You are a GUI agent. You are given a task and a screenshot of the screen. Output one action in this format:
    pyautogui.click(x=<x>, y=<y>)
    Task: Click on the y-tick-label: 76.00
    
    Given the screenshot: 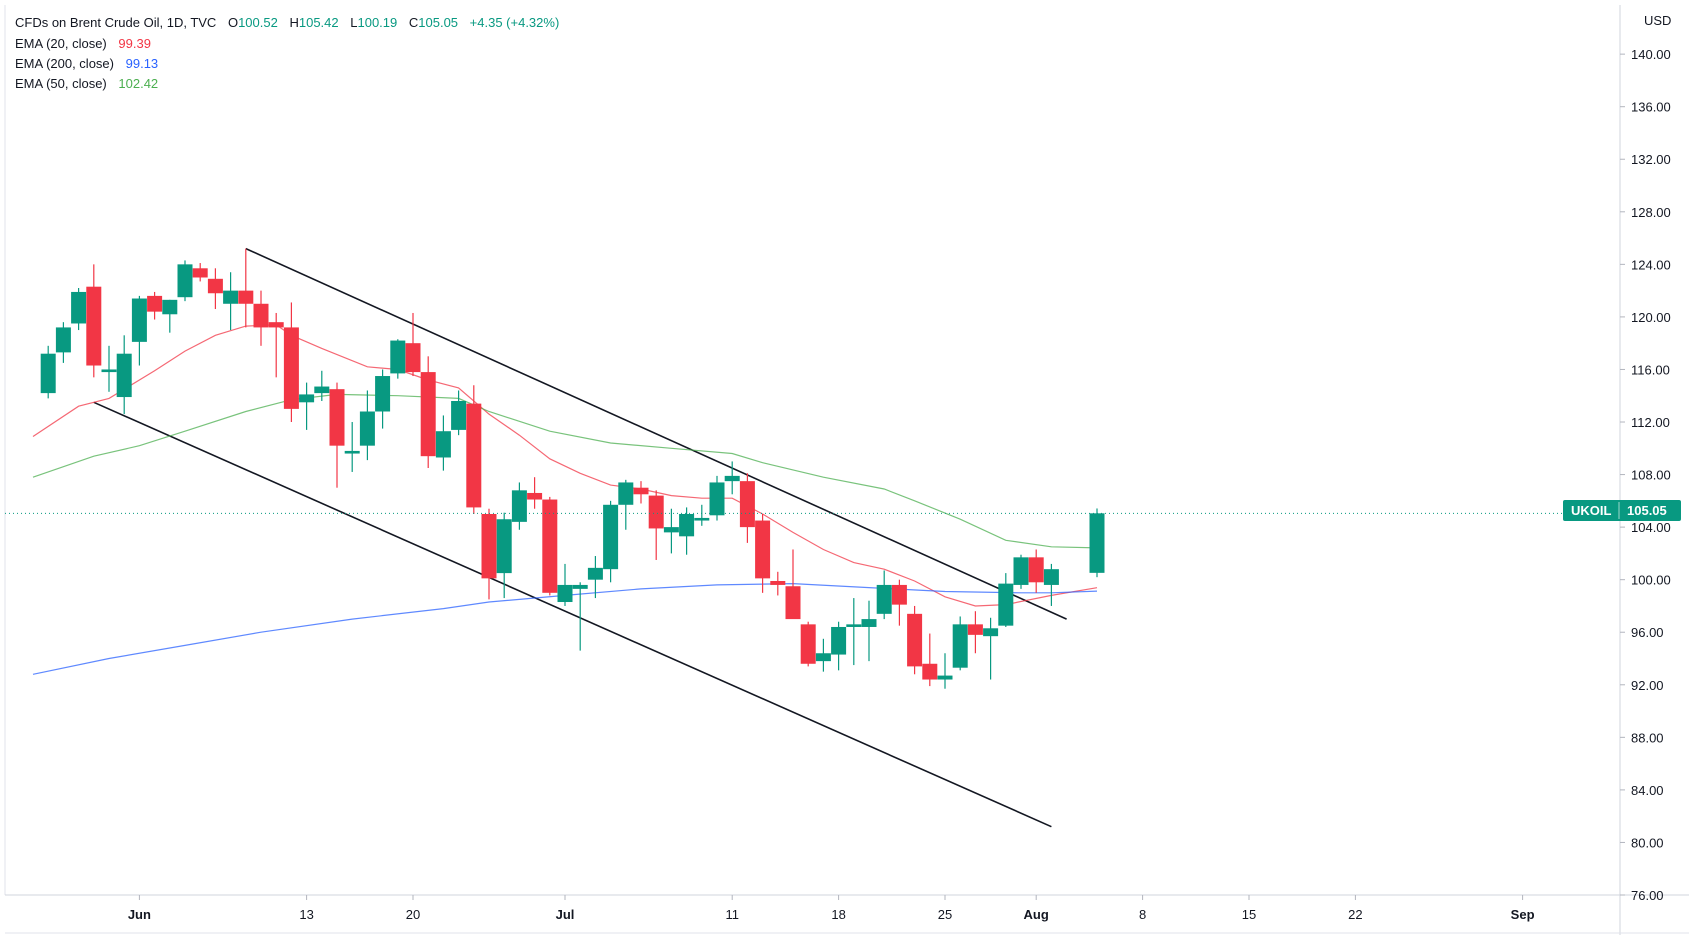 What is the action you would take?
    pyautogui.click(x=1647, y=895)
    